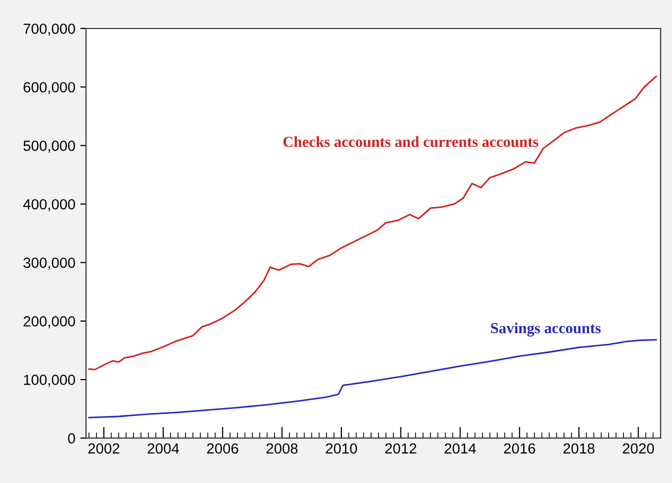 The height and width of the screenshot is (483, 672). I want to click on x-tick-label: 2018, so click(579, 448).